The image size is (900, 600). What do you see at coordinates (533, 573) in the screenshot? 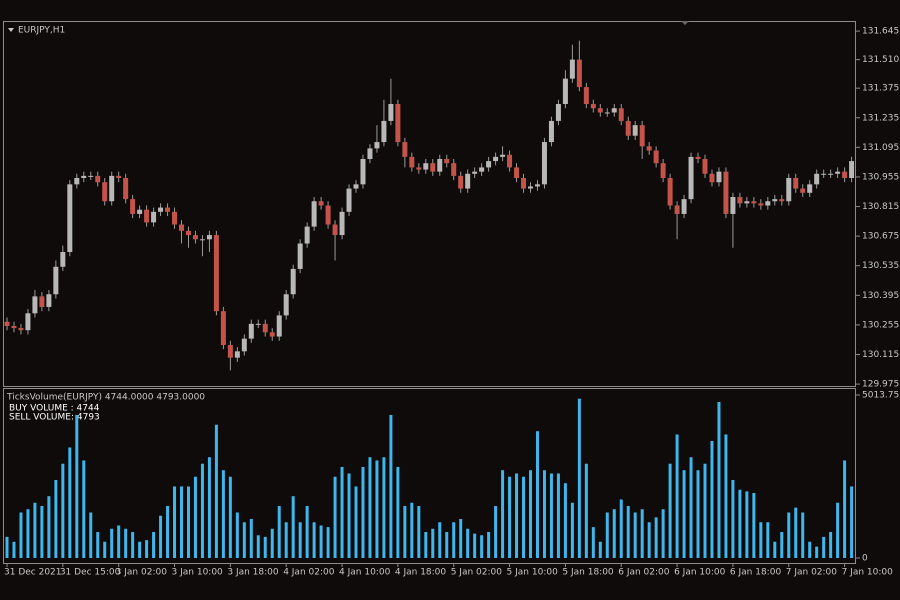
I see `x-tick-label: 5 Jan 10:00` at bounding box center [533, 573].